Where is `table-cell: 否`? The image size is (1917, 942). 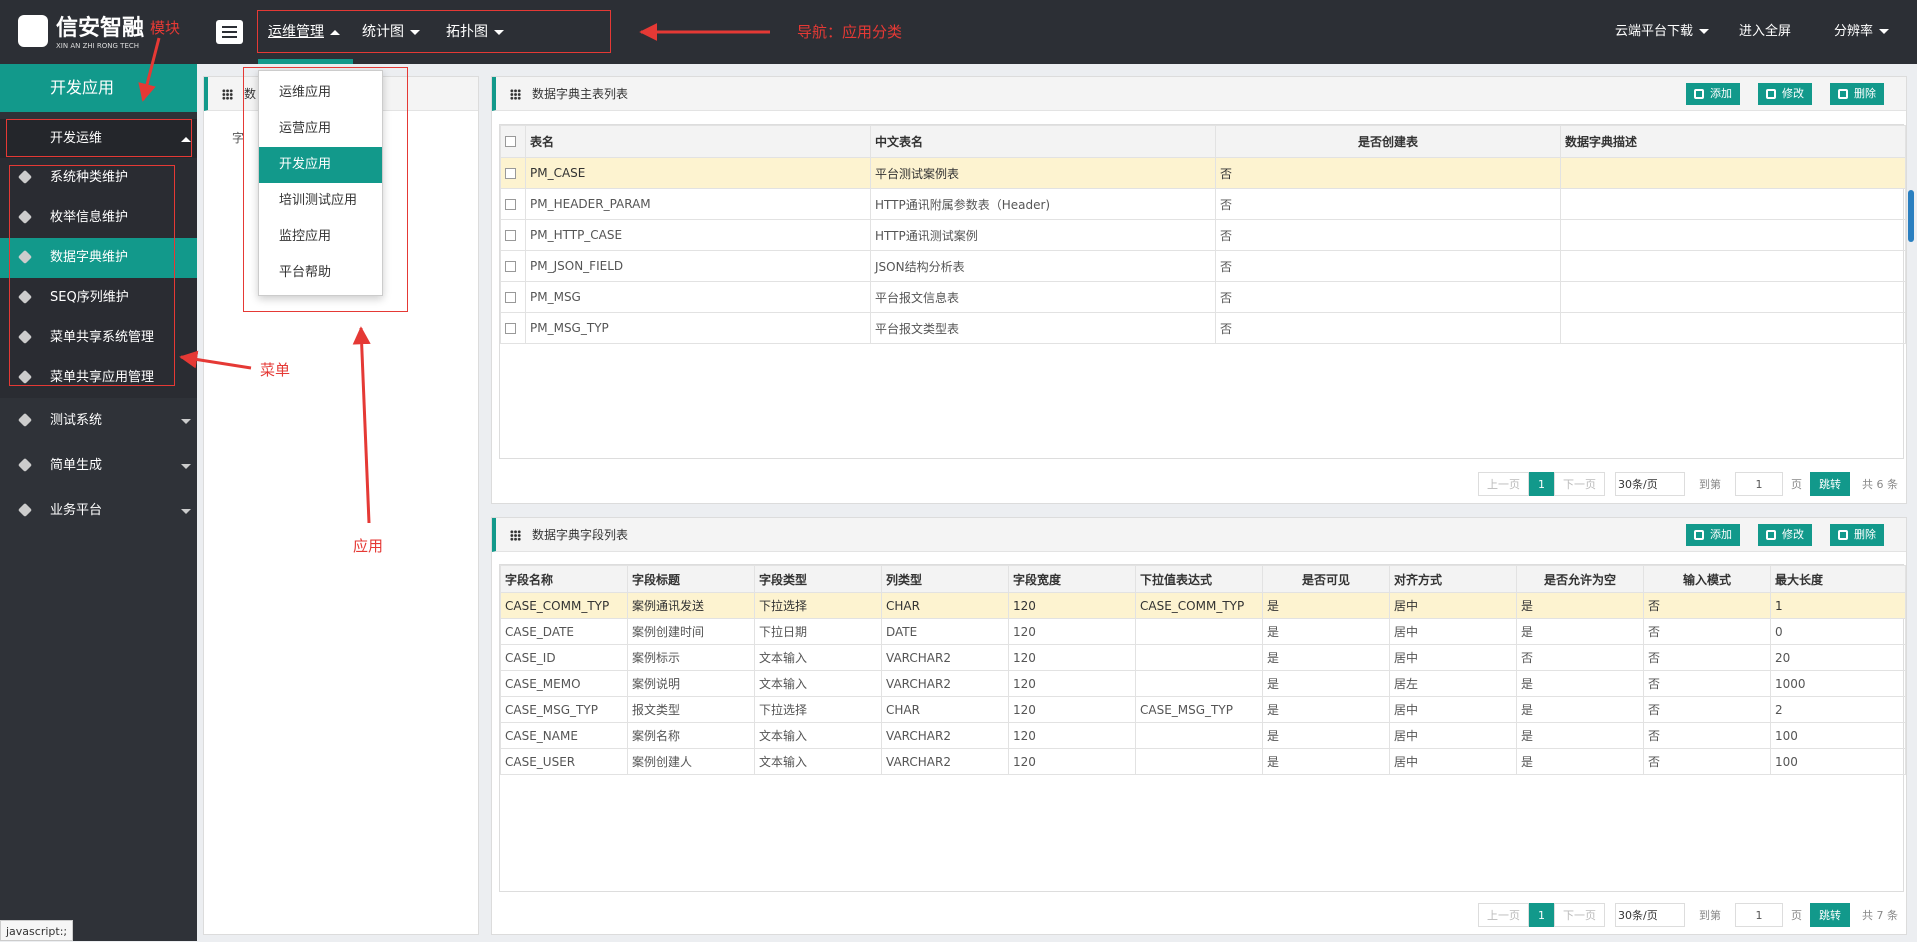 table-cell: 否 is located at coordinates (1388, 204).